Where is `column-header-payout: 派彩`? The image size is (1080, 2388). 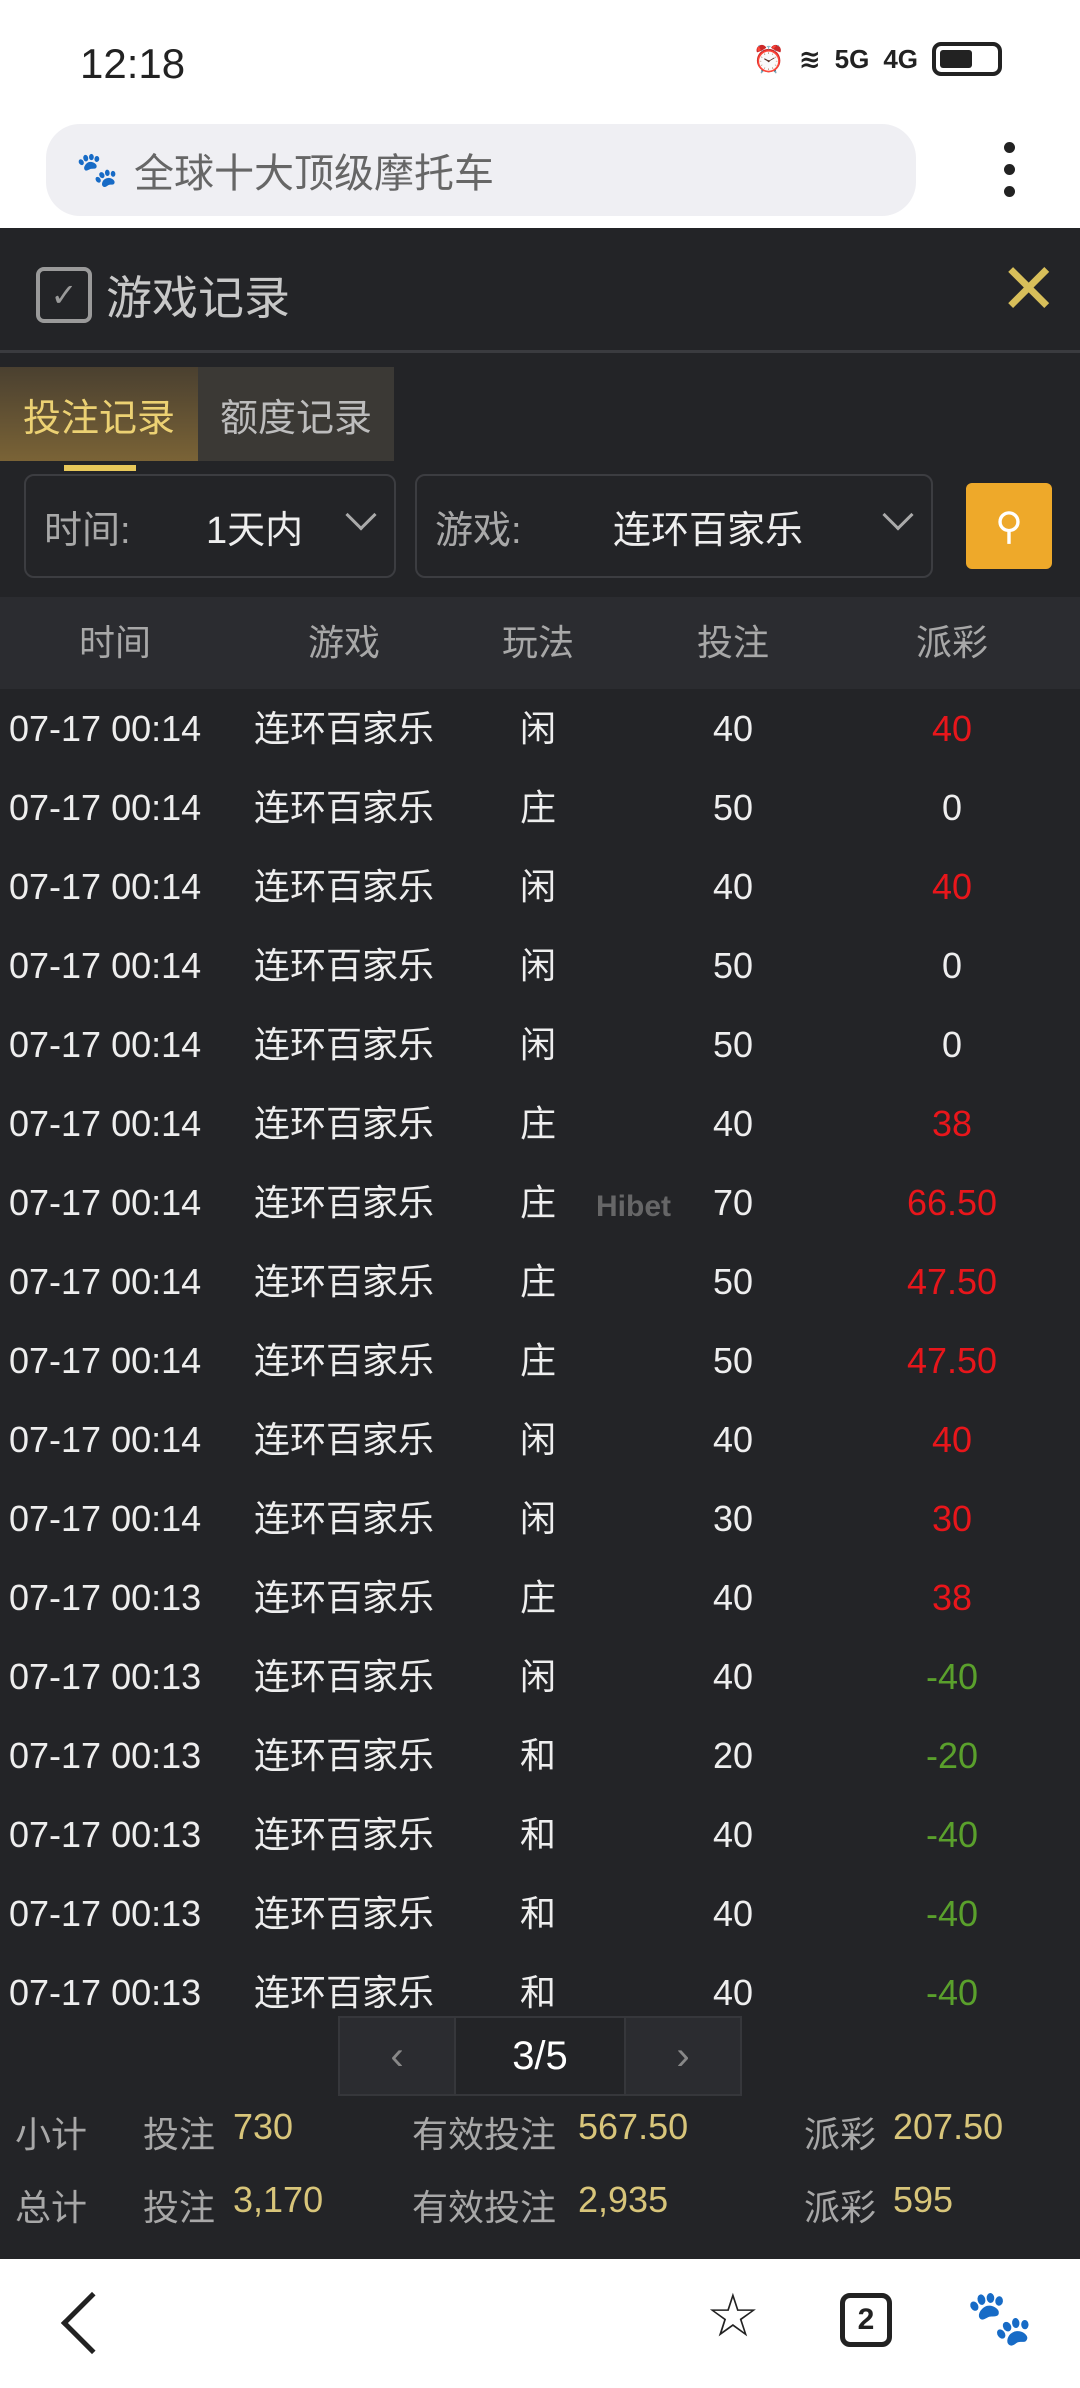 column-header-payout: 派彩 is located at coordinates (952, 642).